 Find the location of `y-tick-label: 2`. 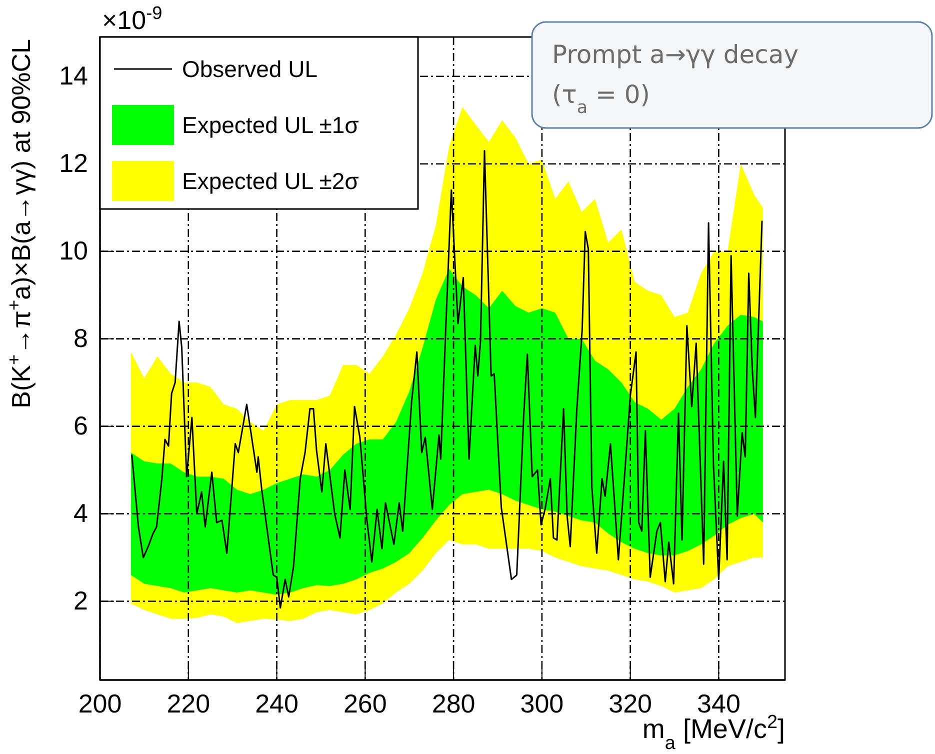

y-tick-label: 2 is located at coordinates (81, 601).